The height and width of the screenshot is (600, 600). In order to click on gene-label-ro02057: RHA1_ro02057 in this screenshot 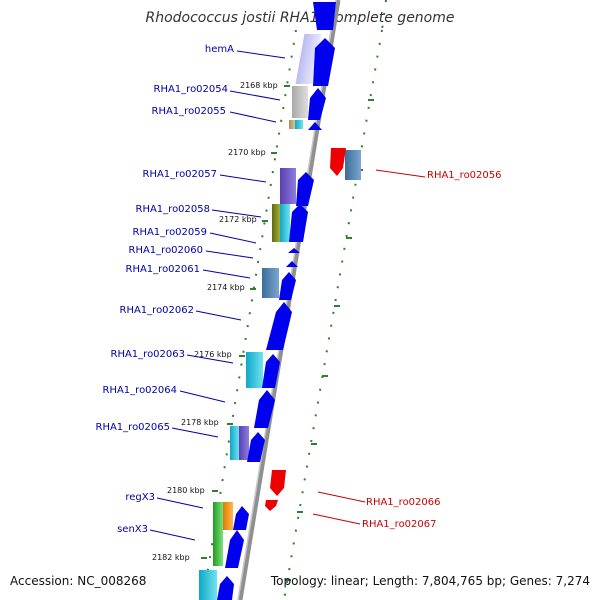, I will do `click(180, 174)`.